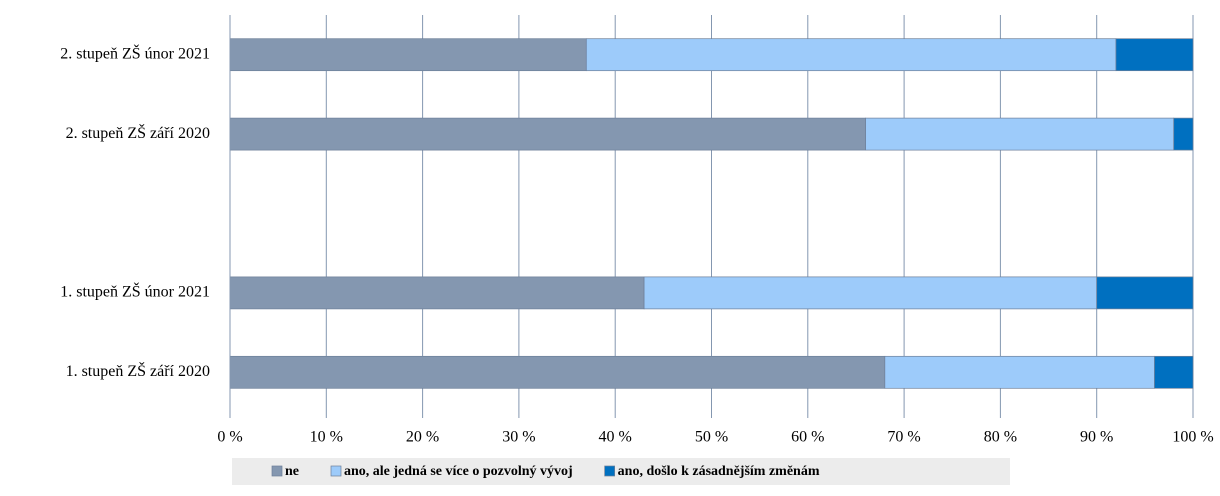  I want to click on legend-box, so click(621, 471).